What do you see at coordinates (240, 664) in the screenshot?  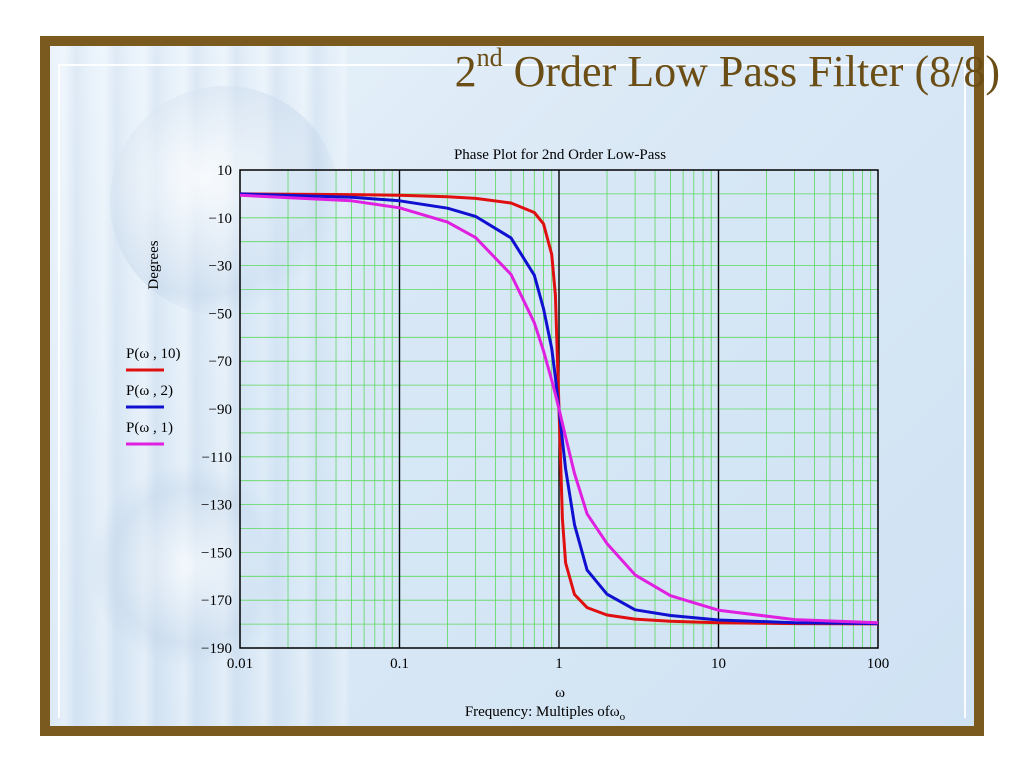 I see `x-tick-label: 0.01` at bounding box center [240, 664].